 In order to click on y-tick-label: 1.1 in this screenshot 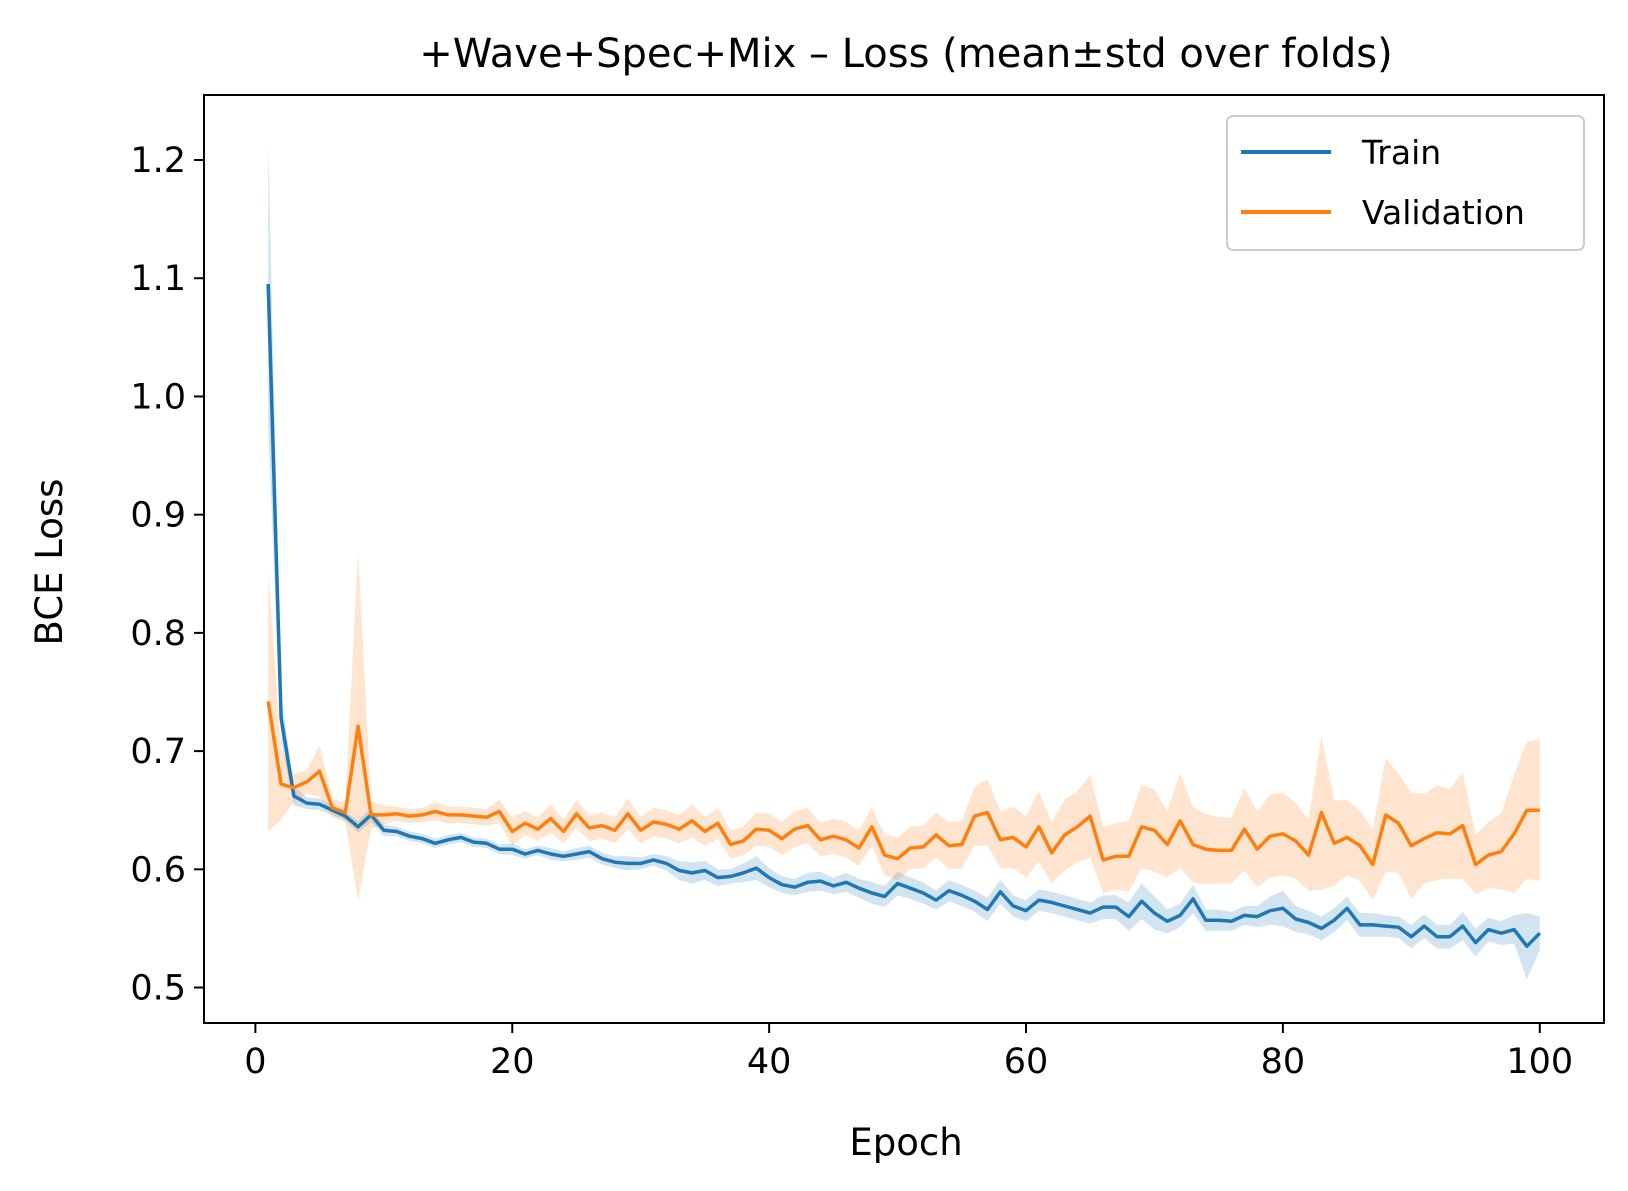, I will do `click(158, 279)`.